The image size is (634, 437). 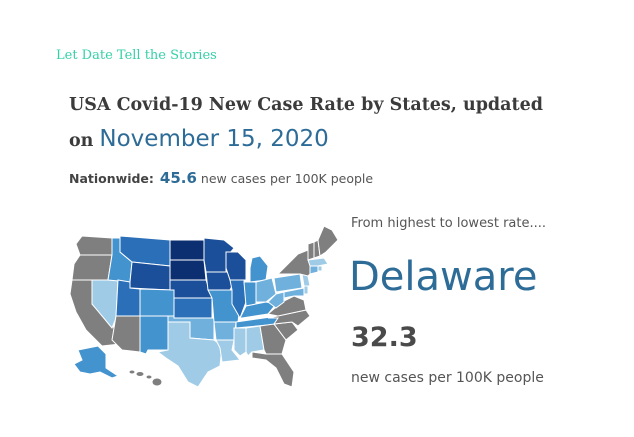 What do you see at coordinates (81, 141) in the screenshot?
I see `title-on-word: on` at bounding box center [81, 141].